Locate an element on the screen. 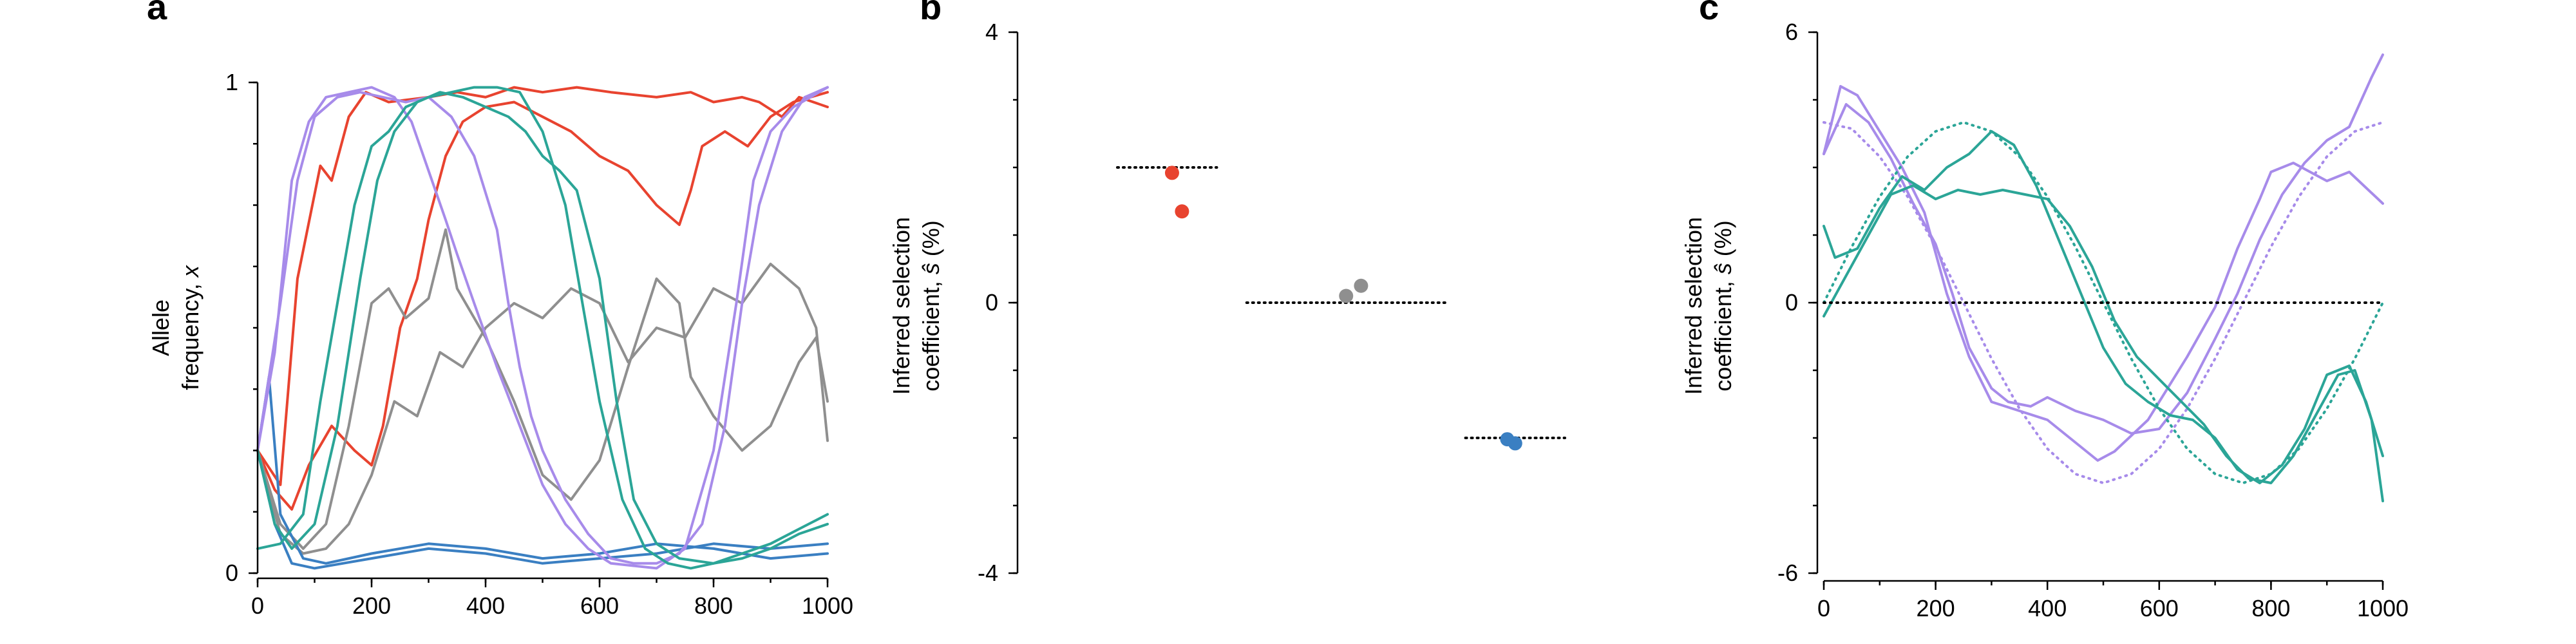 Image resolution: width=2576 pixels, height=644 pixels. panel-c-true-selection-purple is located at coordinates (2103, 302).